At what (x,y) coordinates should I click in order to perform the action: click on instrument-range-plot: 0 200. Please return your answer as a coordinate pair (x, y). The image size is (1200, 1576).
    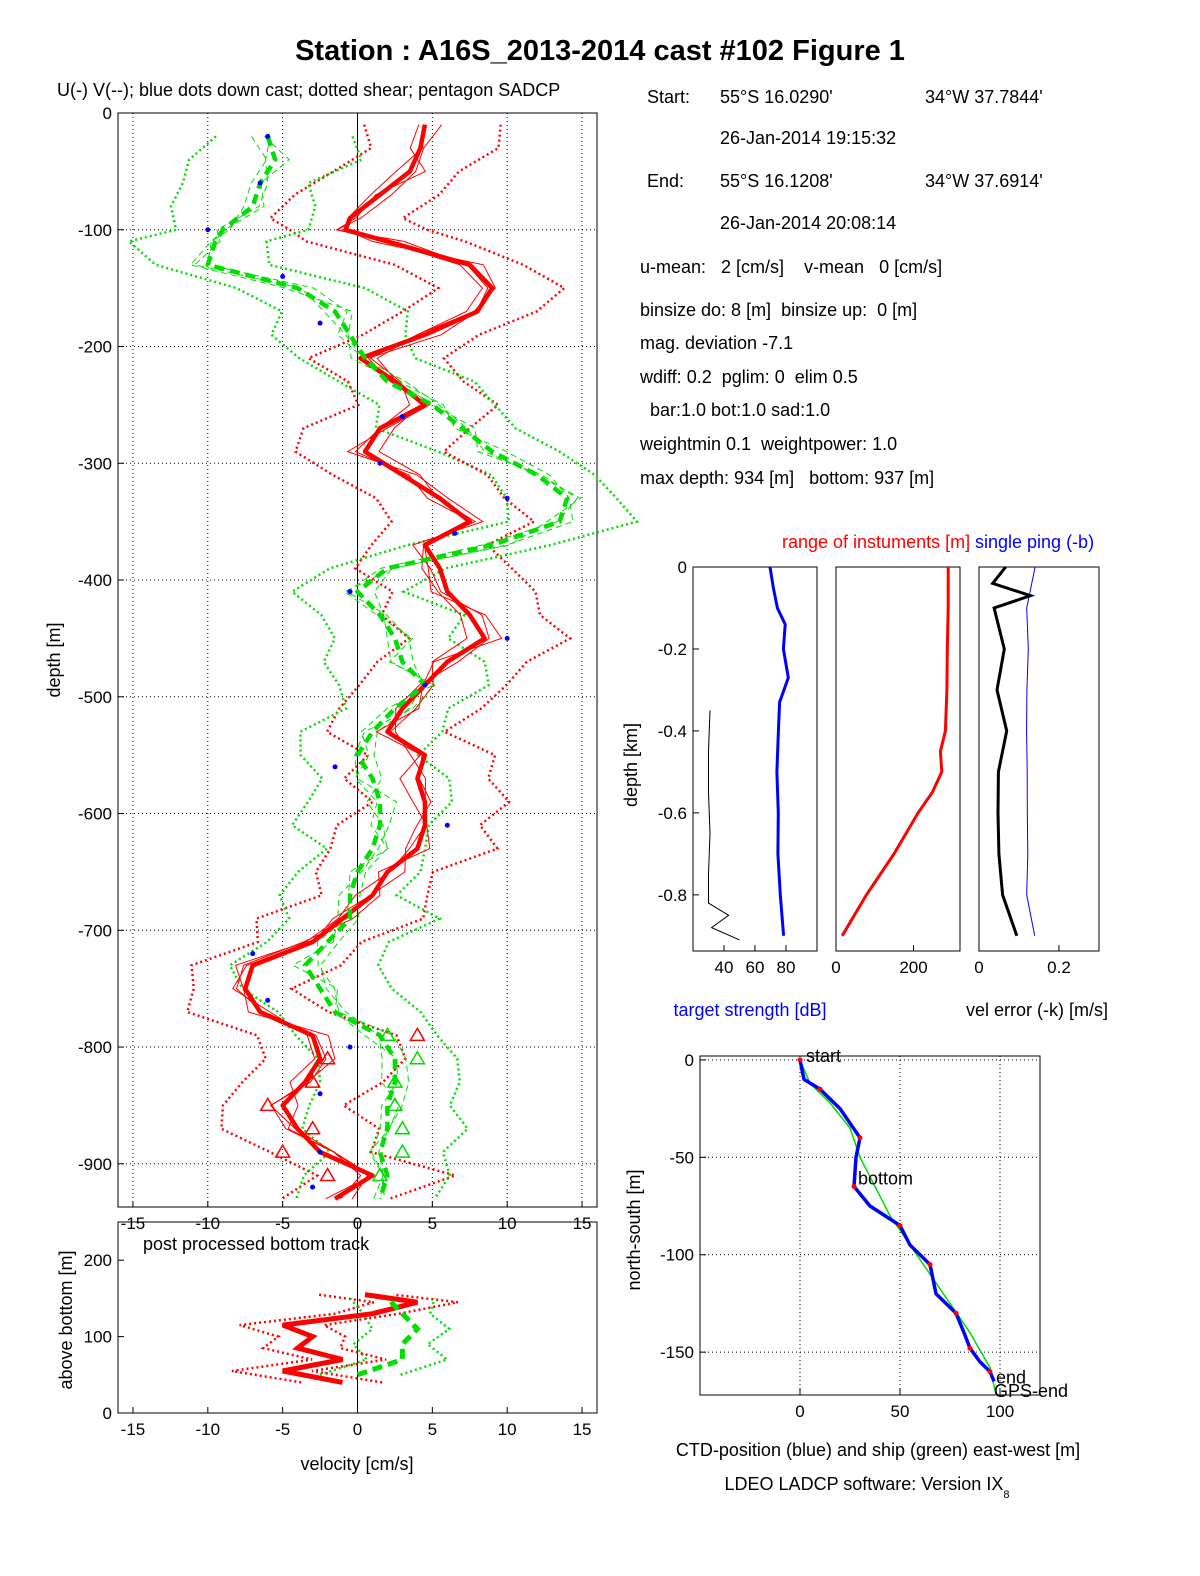
    Looking at the image, I should click on (896, 771).